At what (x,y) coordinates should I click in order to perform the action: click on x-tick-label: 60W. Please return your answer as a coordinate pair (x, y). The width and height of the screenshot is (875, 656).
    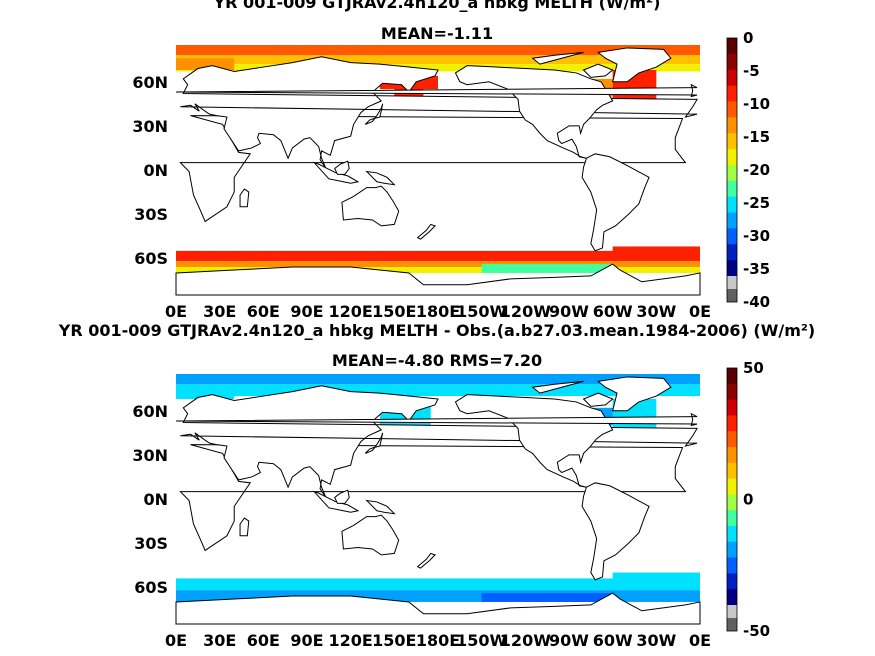
    Looking at the image, I should click on (613, 640).